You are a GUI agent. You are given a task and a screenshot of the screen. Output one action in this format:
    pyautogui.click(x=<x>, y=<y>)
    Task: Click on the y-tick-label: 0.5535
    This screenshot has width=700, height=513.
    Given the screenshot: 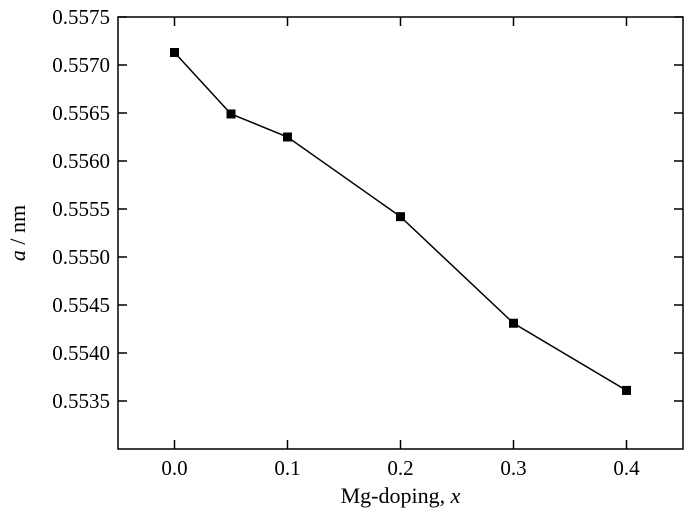 What is the action you would take?
    pyautogui.click(x=81, y=401)
    